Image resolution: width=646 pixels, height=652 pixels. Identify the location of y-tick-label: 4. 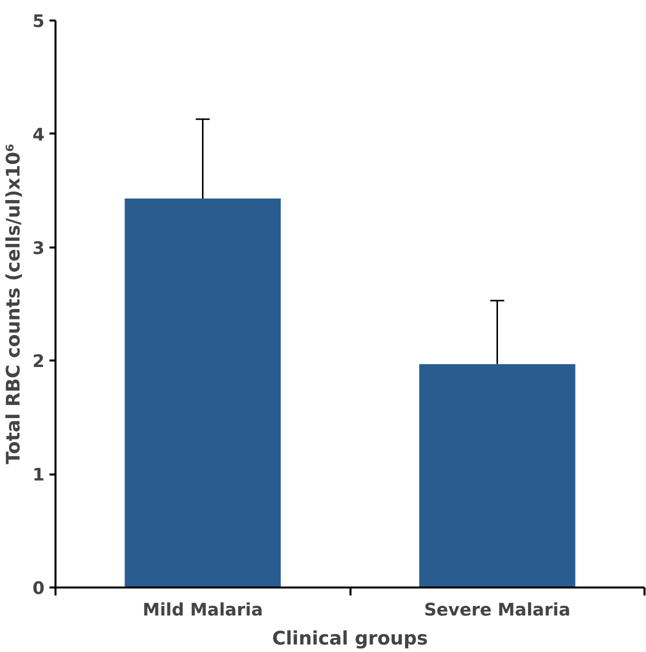
(38, 135).